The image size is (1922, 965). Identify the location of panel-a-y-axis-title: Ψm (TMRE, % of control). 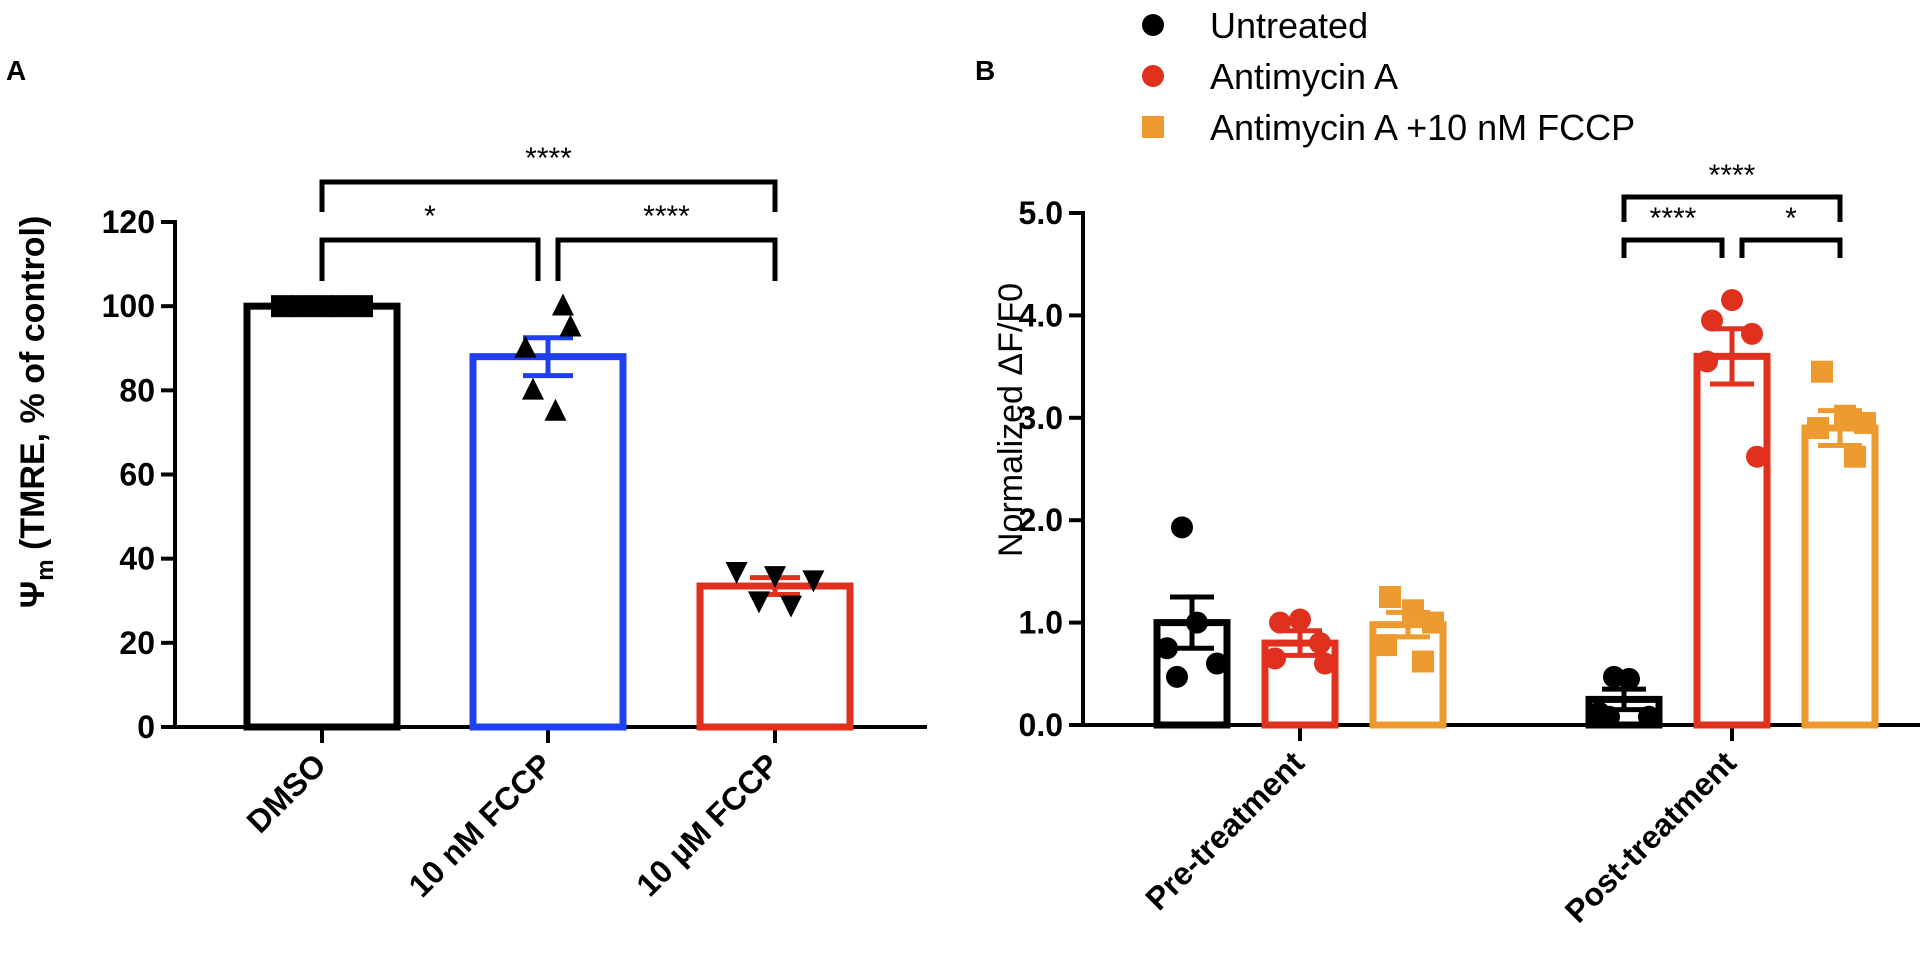
(36, 412).